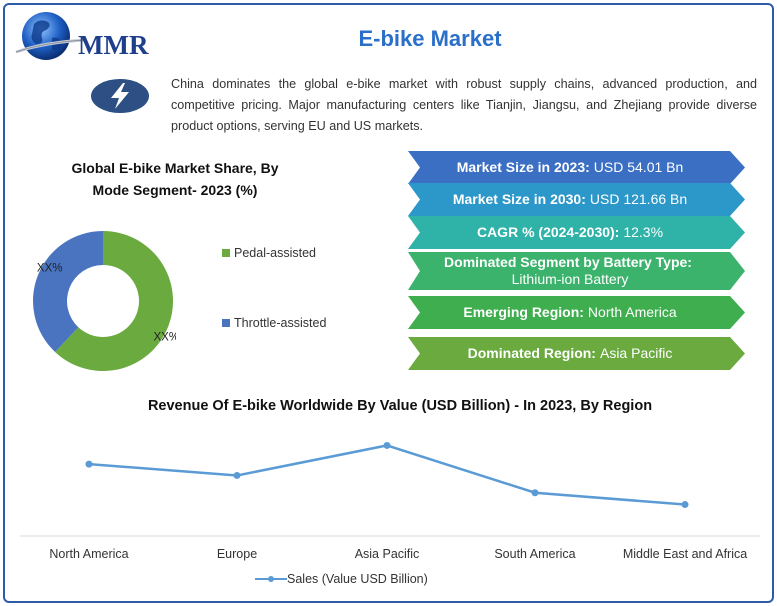  What do you see at coordinates (636, 353) in the screenshot?
I see `banner-value: Asia Pacific` at bounding box center [636, 353].